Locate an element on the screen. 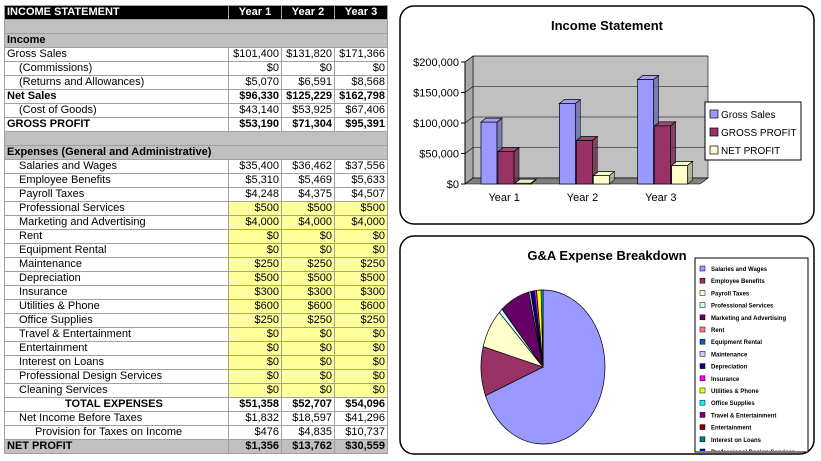  table-row: Cleaning Services $0 $0 $0 is located at coordinates (196, 390).